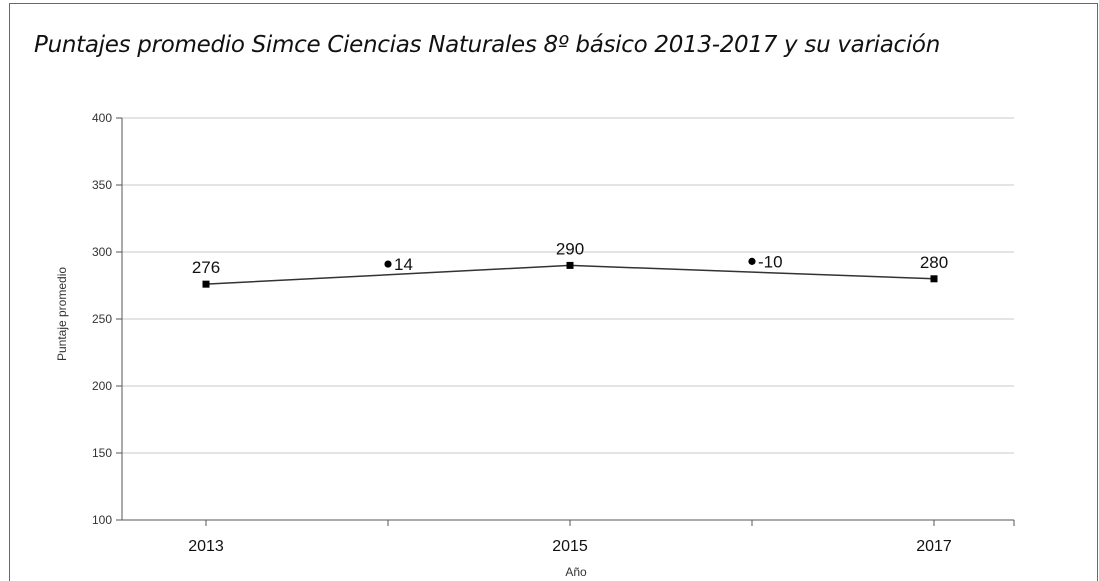  Describe the element at coordinates (102, 185) in the screenshot. I see `y-tick-label: 350` at that location.